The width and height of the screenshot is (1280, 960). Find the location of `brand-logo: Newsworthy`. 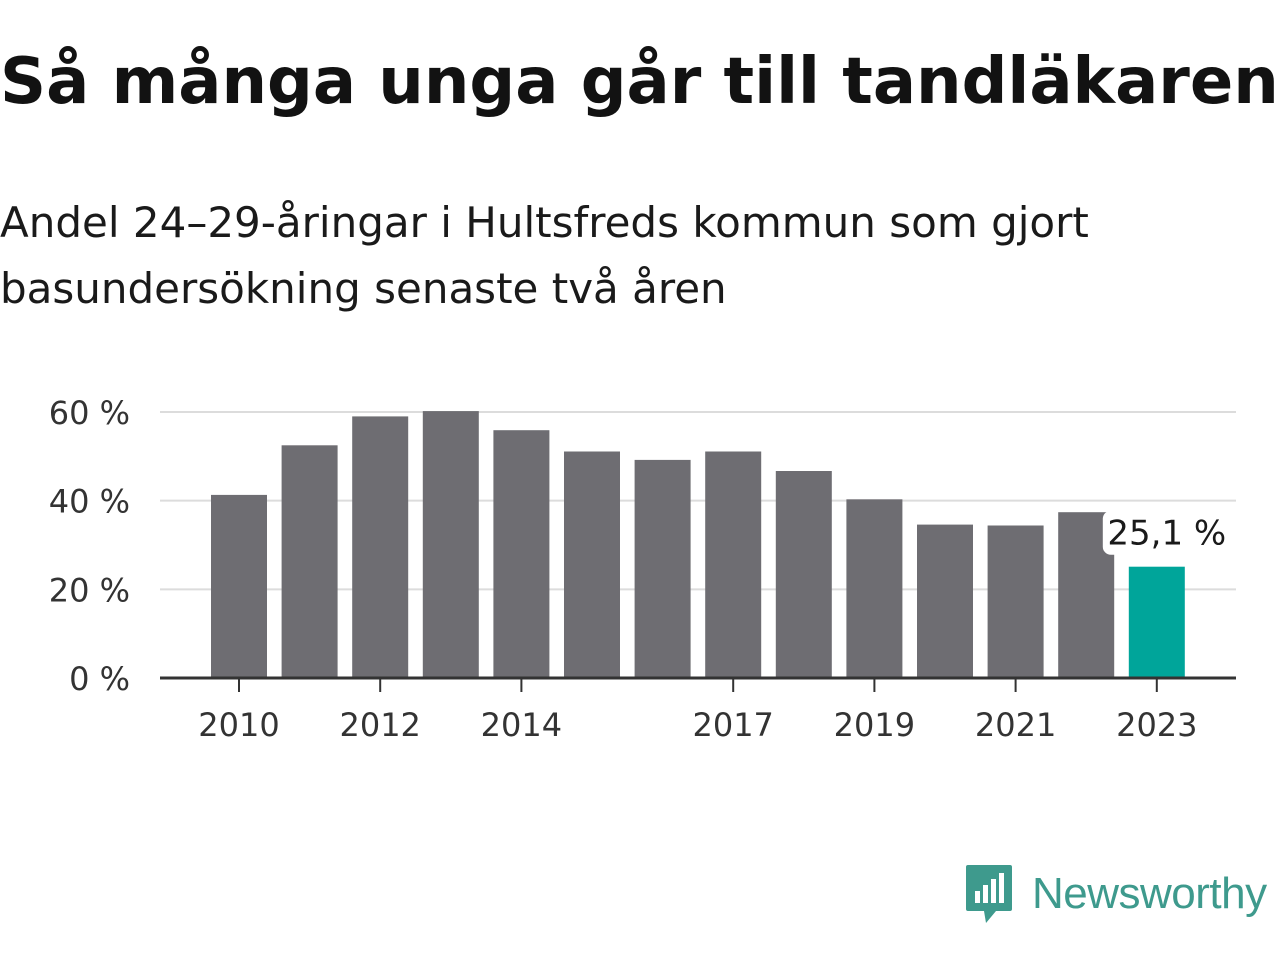

brand-logo: Newsworthy is located at coordinates (1115, 894).